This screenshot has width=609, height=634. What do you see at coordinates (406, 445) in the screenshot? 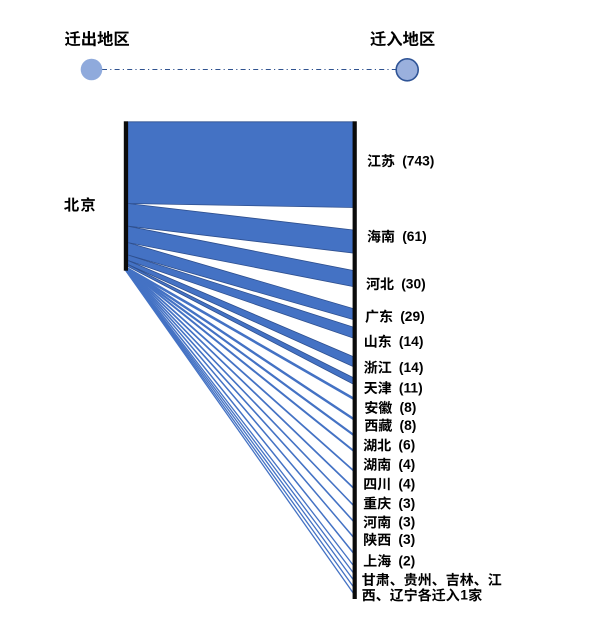
I see `svg-text: (6)` at bounding box center [406, 445].